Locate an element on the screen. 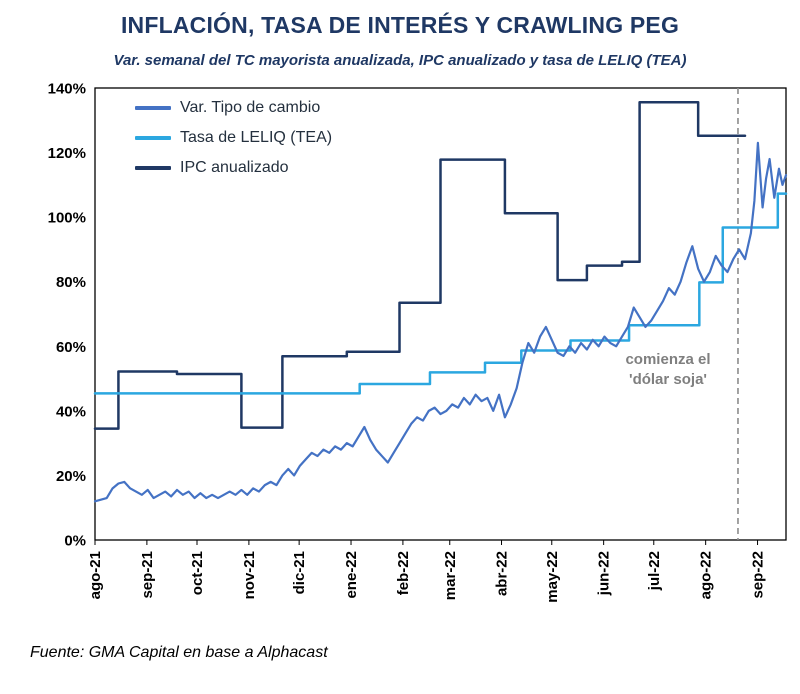 The height and width of the screenshot is (694, 800). x-axis-label: ago-21 is located at coordinates (95, 575).